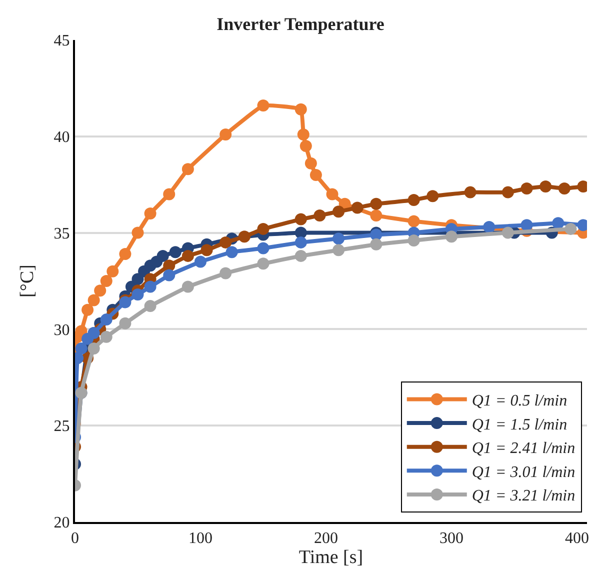 Image resolution: width=601 pixels, height=575 pixels. Describe the element at coordinates (576, 539) in the screenshot. I see `x-tick-label: 400` at that location.